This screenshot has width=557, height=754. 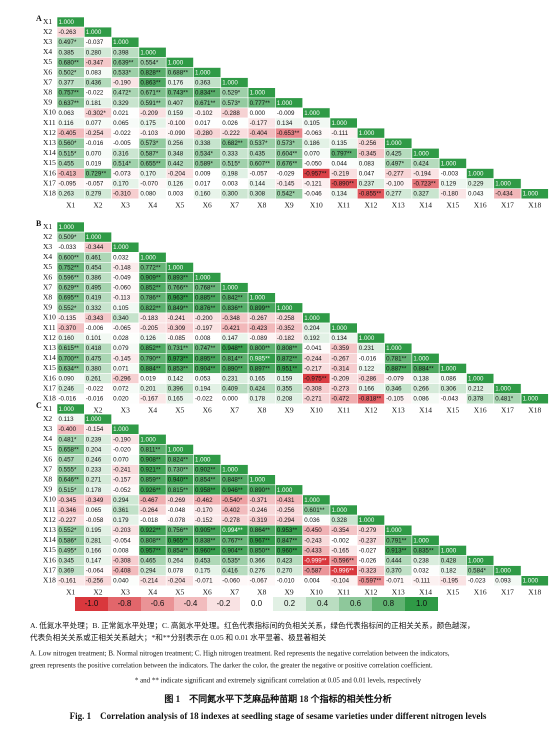 What do you see at coordinates (232, 348) in the screenshot?
I see `cell-label: 0.948**` at bounding box center [232, 348].